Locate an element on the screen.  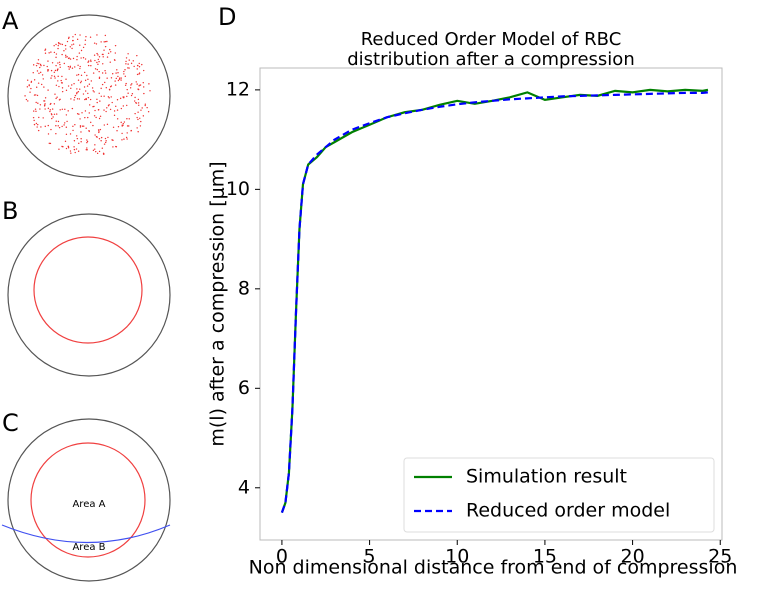
annotation: Area A is located at coordinates (88, 504).